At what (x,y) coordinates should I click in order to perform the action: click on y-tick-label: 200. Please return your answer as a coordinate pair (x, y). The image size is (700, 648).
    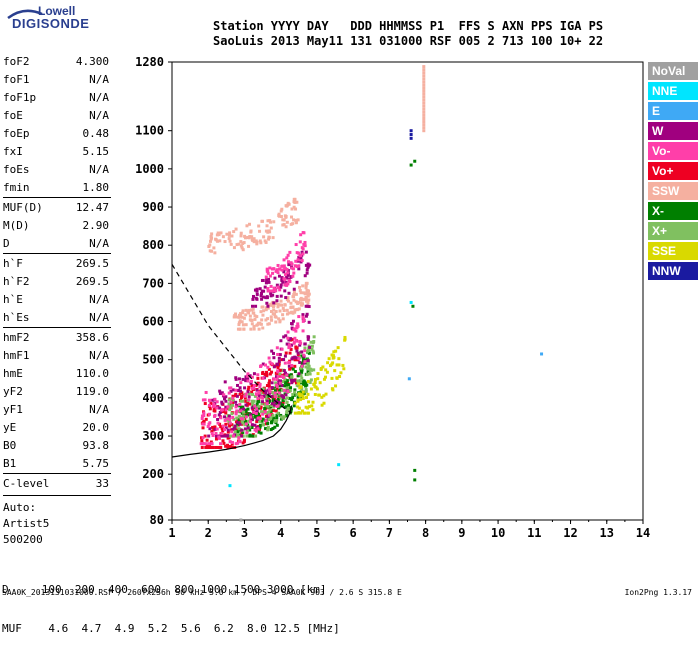
    Looking at the image, I should click on (153, 474).